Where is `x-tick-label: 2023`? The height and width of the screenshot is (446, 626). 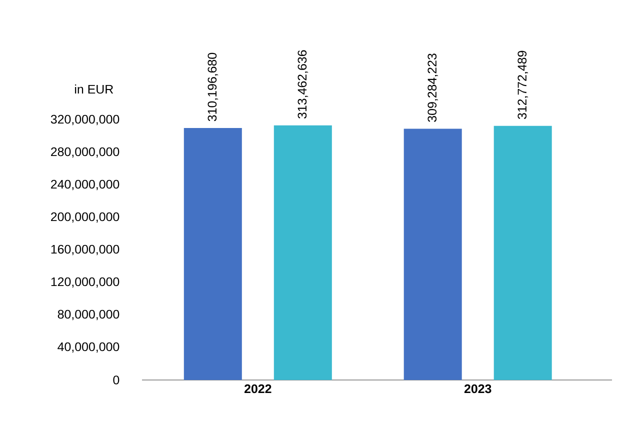
x-tick-label: 2023 is located at coordinates (478, 389).